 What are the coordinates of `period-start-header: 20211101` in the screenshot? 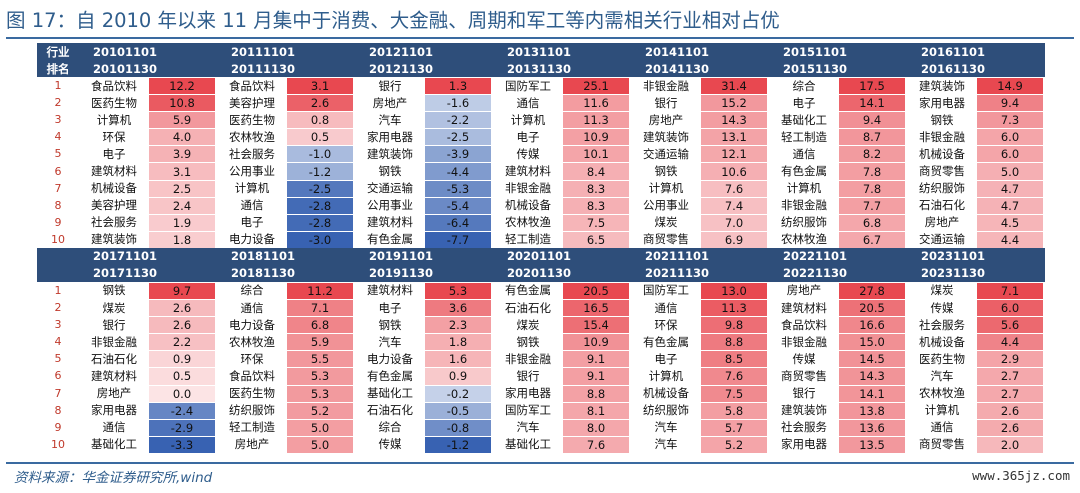 It's located at (700, 256).